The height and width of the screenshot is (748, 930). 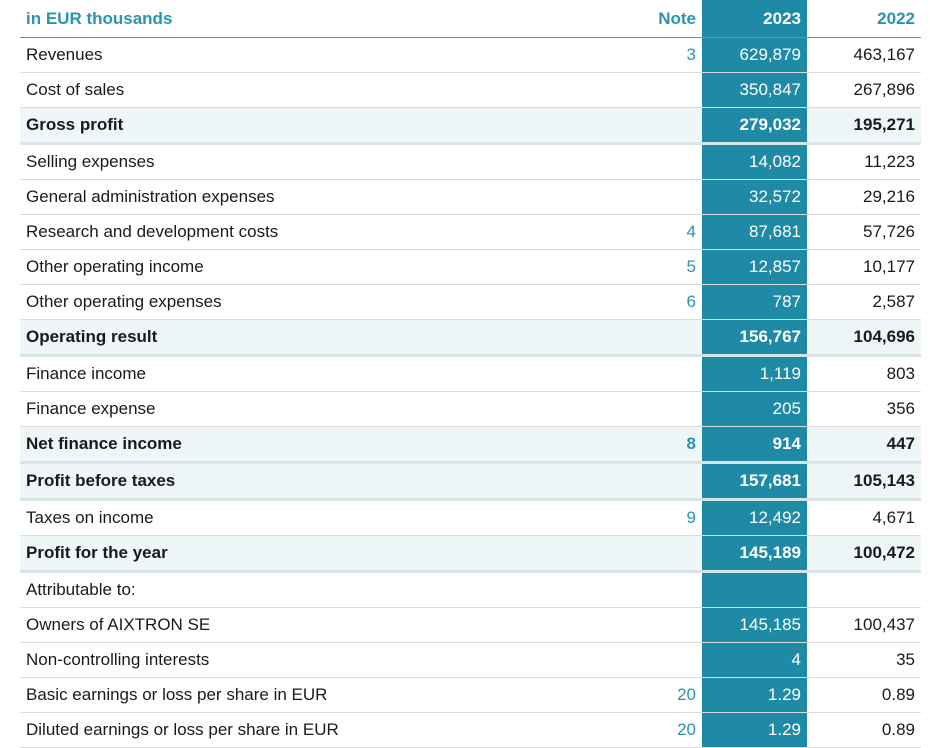 I want to click on header-year-2023: 2023, so click(x=754, y=19).